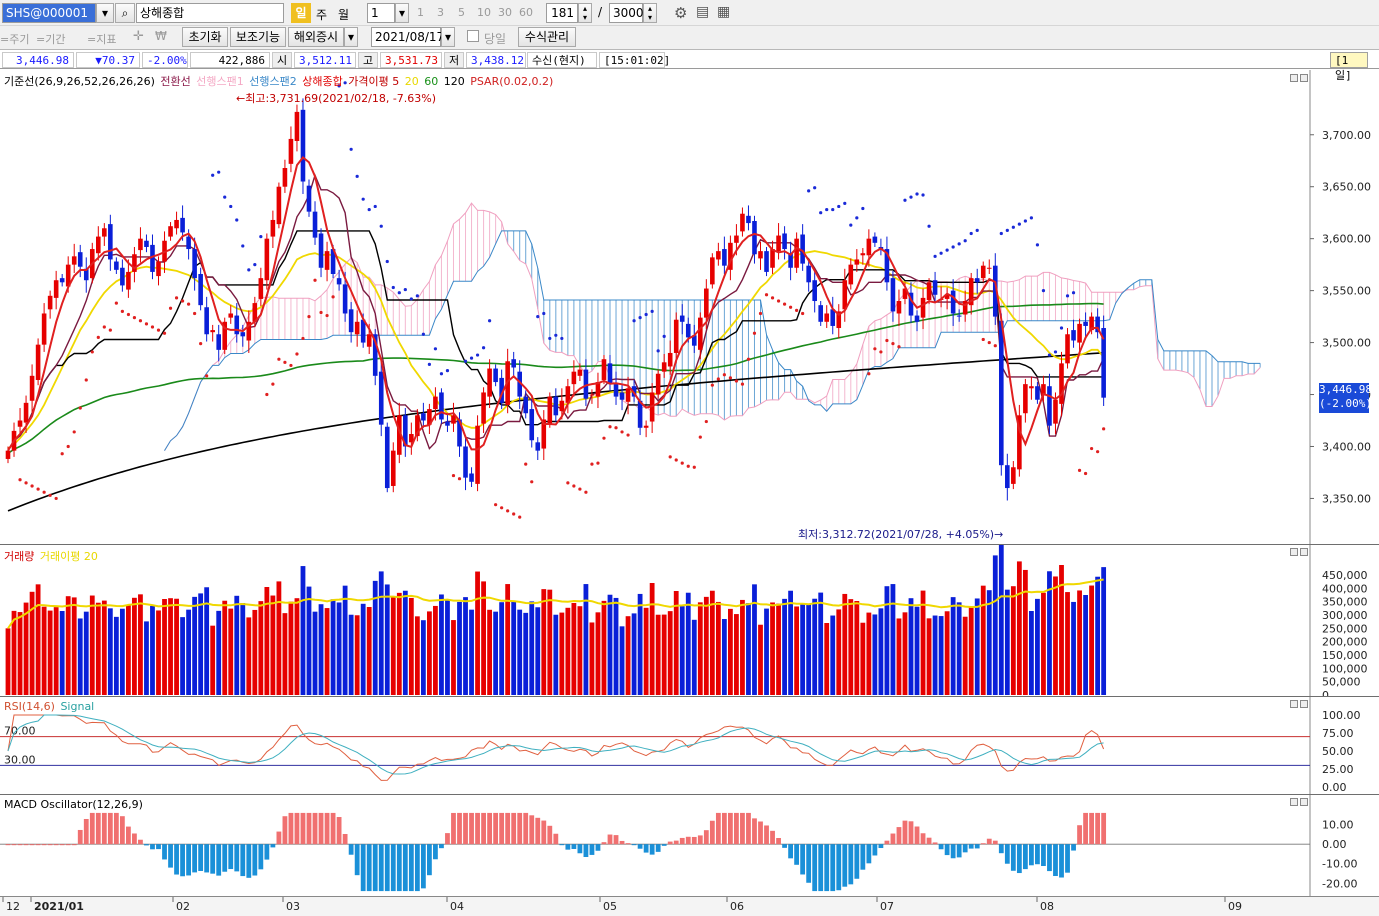 Image resolution: width=1379 pixels, height=916 pixels. I want to click on assist-button: 보조기능, so click(258, 37).